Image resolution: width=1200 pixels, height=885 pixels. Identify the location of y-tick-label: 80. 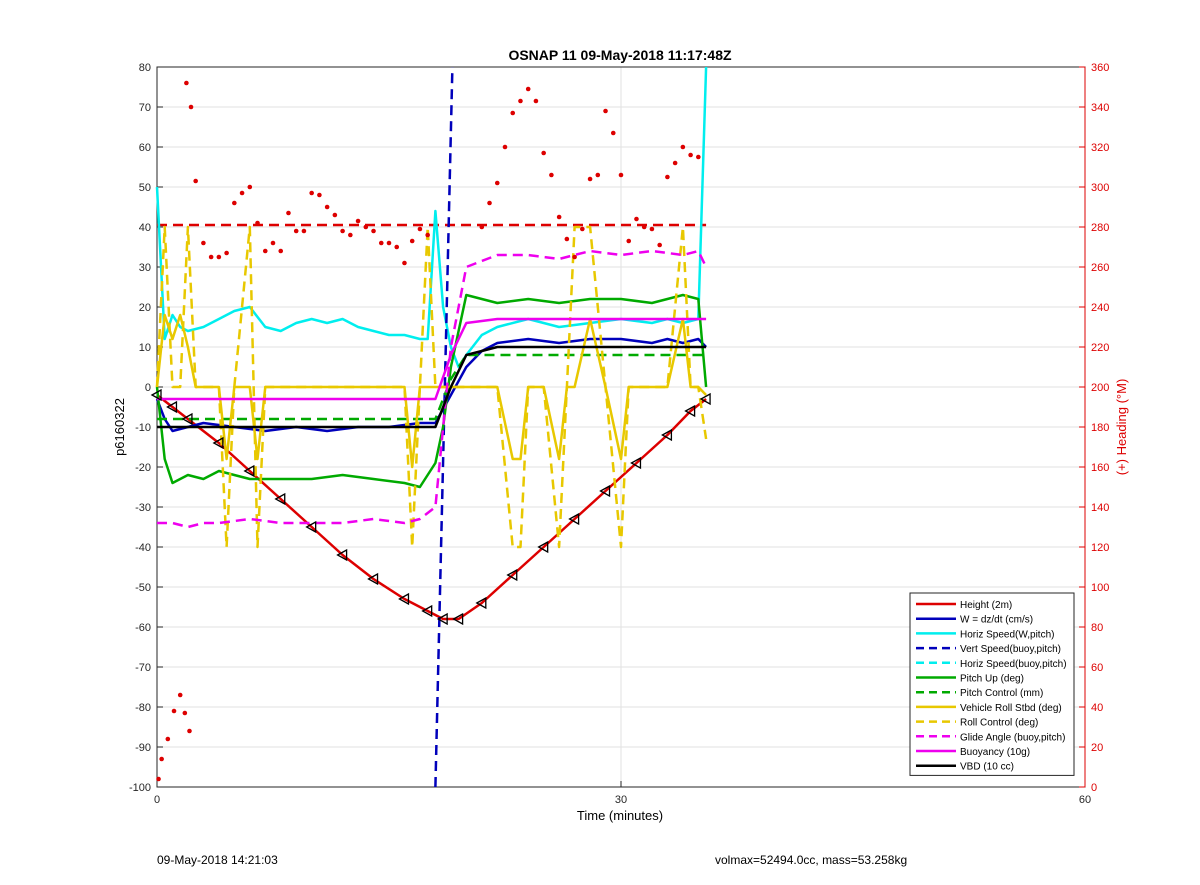
(145, 68).